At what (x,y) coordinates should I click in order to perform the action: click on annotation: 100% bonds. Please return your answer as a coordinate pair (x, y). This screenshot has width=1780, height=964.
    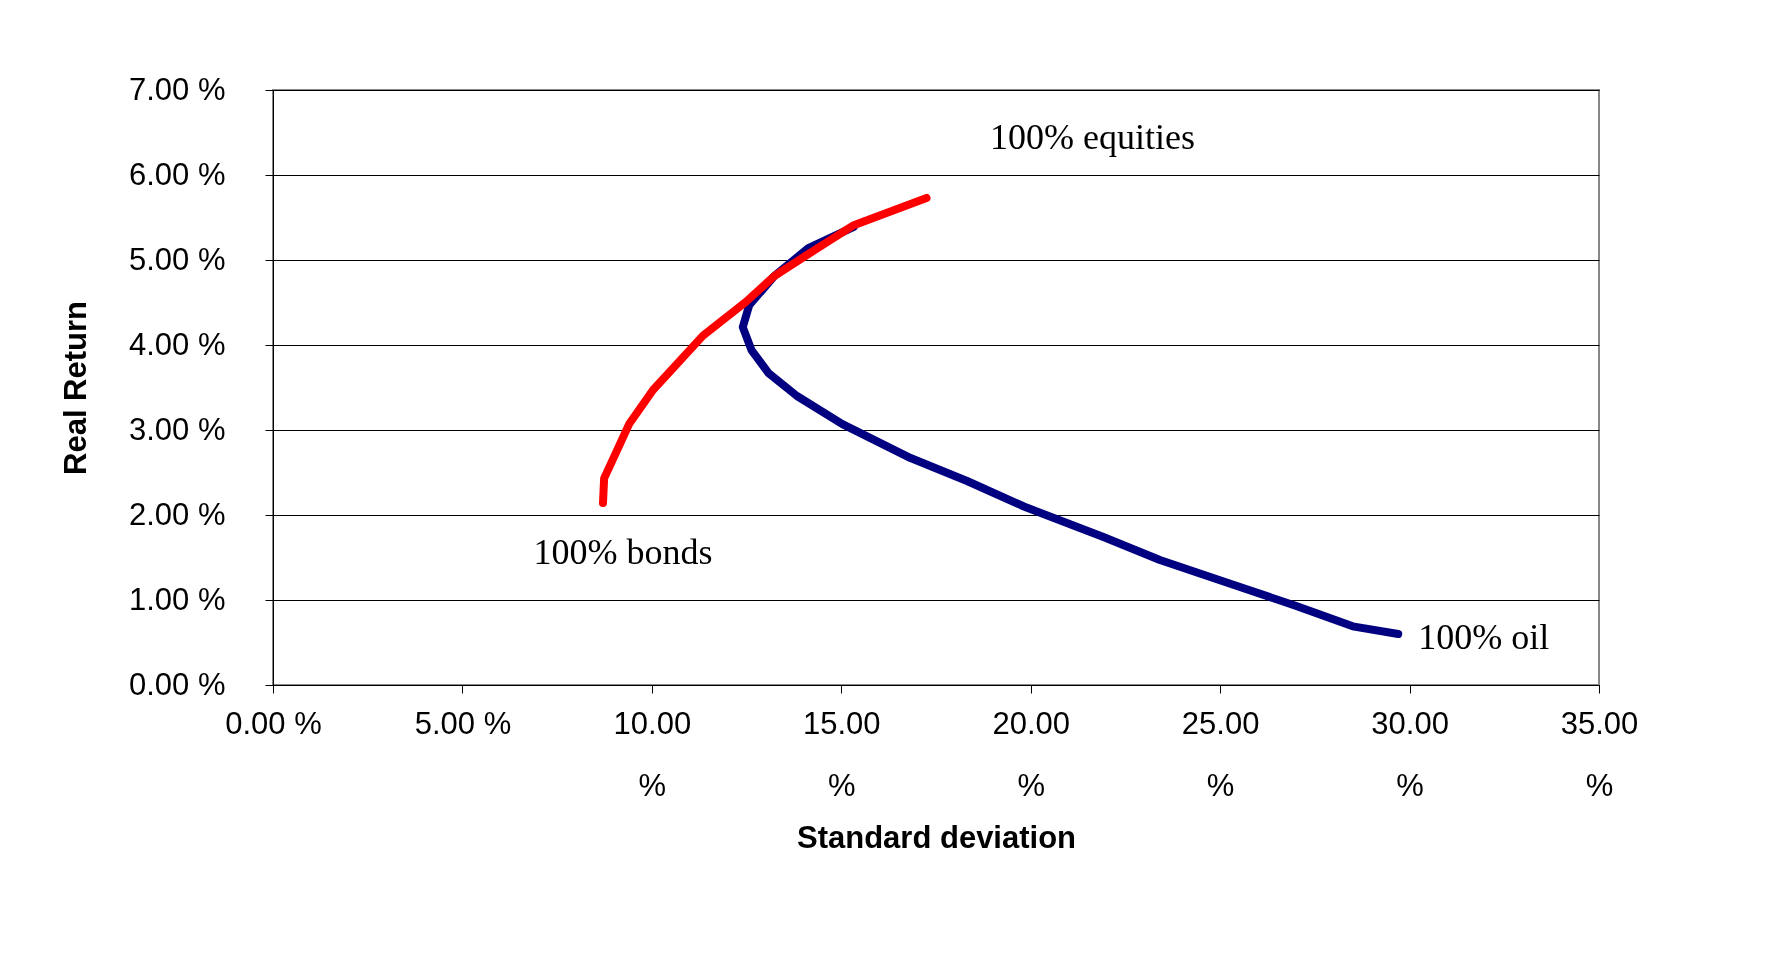
    Looking at the image, I should click on (623, 552).